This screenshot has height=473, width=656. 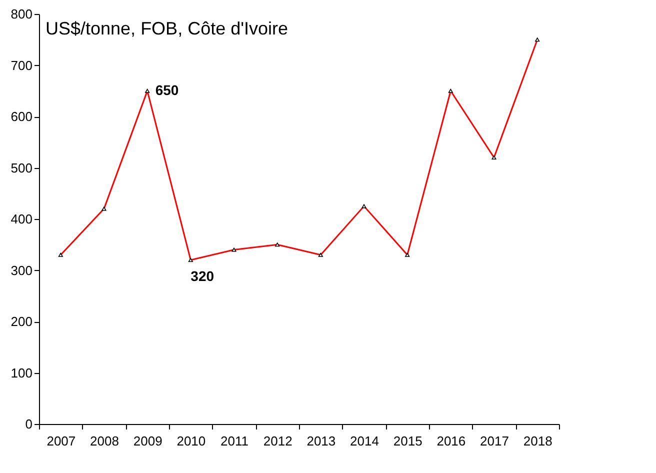 I want to click on annotation: 650, so click(x=167, y=90).